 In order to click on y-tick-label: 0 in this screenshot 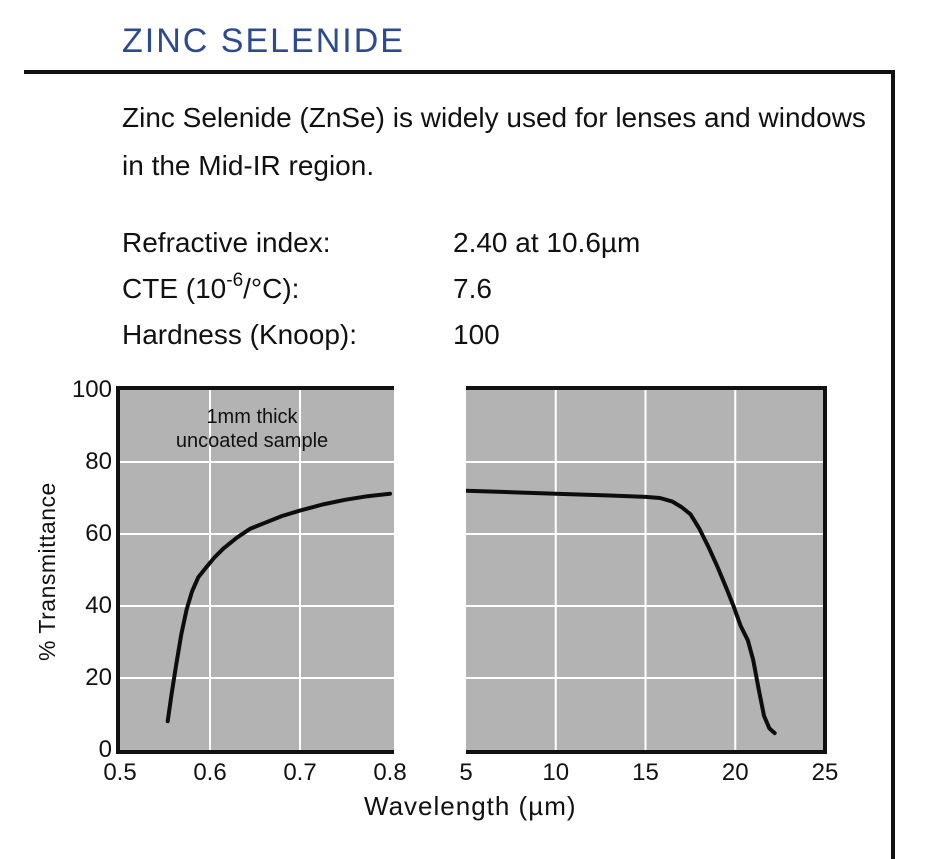, I will do `click(105, 749)`.